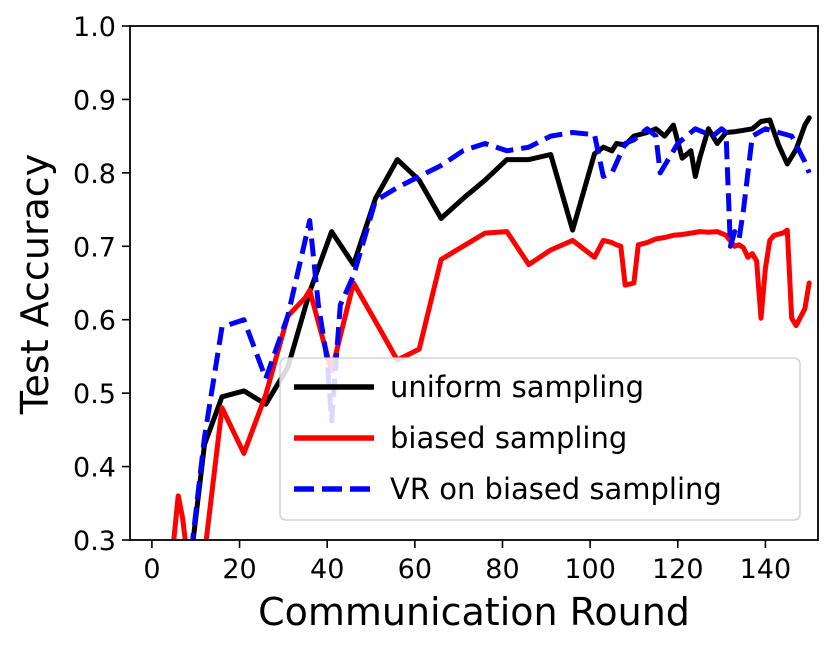 This screenshot has height=648, width=831. What do you see at coordinates (94, 27) in the screenshot?
I see `y-tick-label: 1.0` at bounding box center [94, 27].